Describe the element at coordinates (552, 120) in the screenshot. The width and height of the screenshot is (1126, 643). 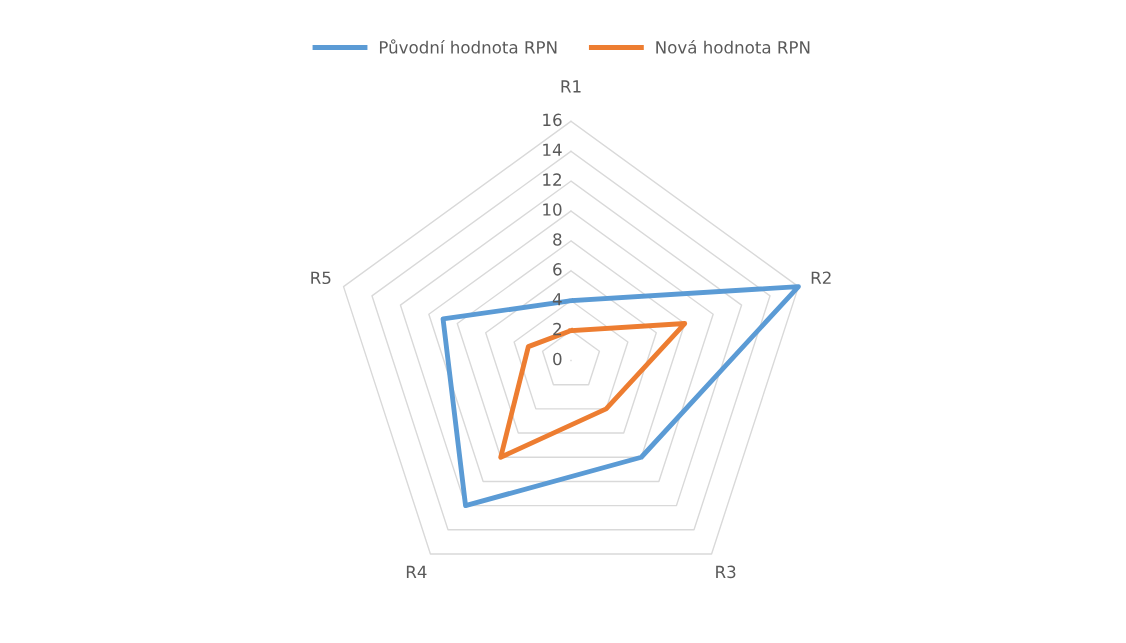
I see `y-tick-label: 16` at that location.